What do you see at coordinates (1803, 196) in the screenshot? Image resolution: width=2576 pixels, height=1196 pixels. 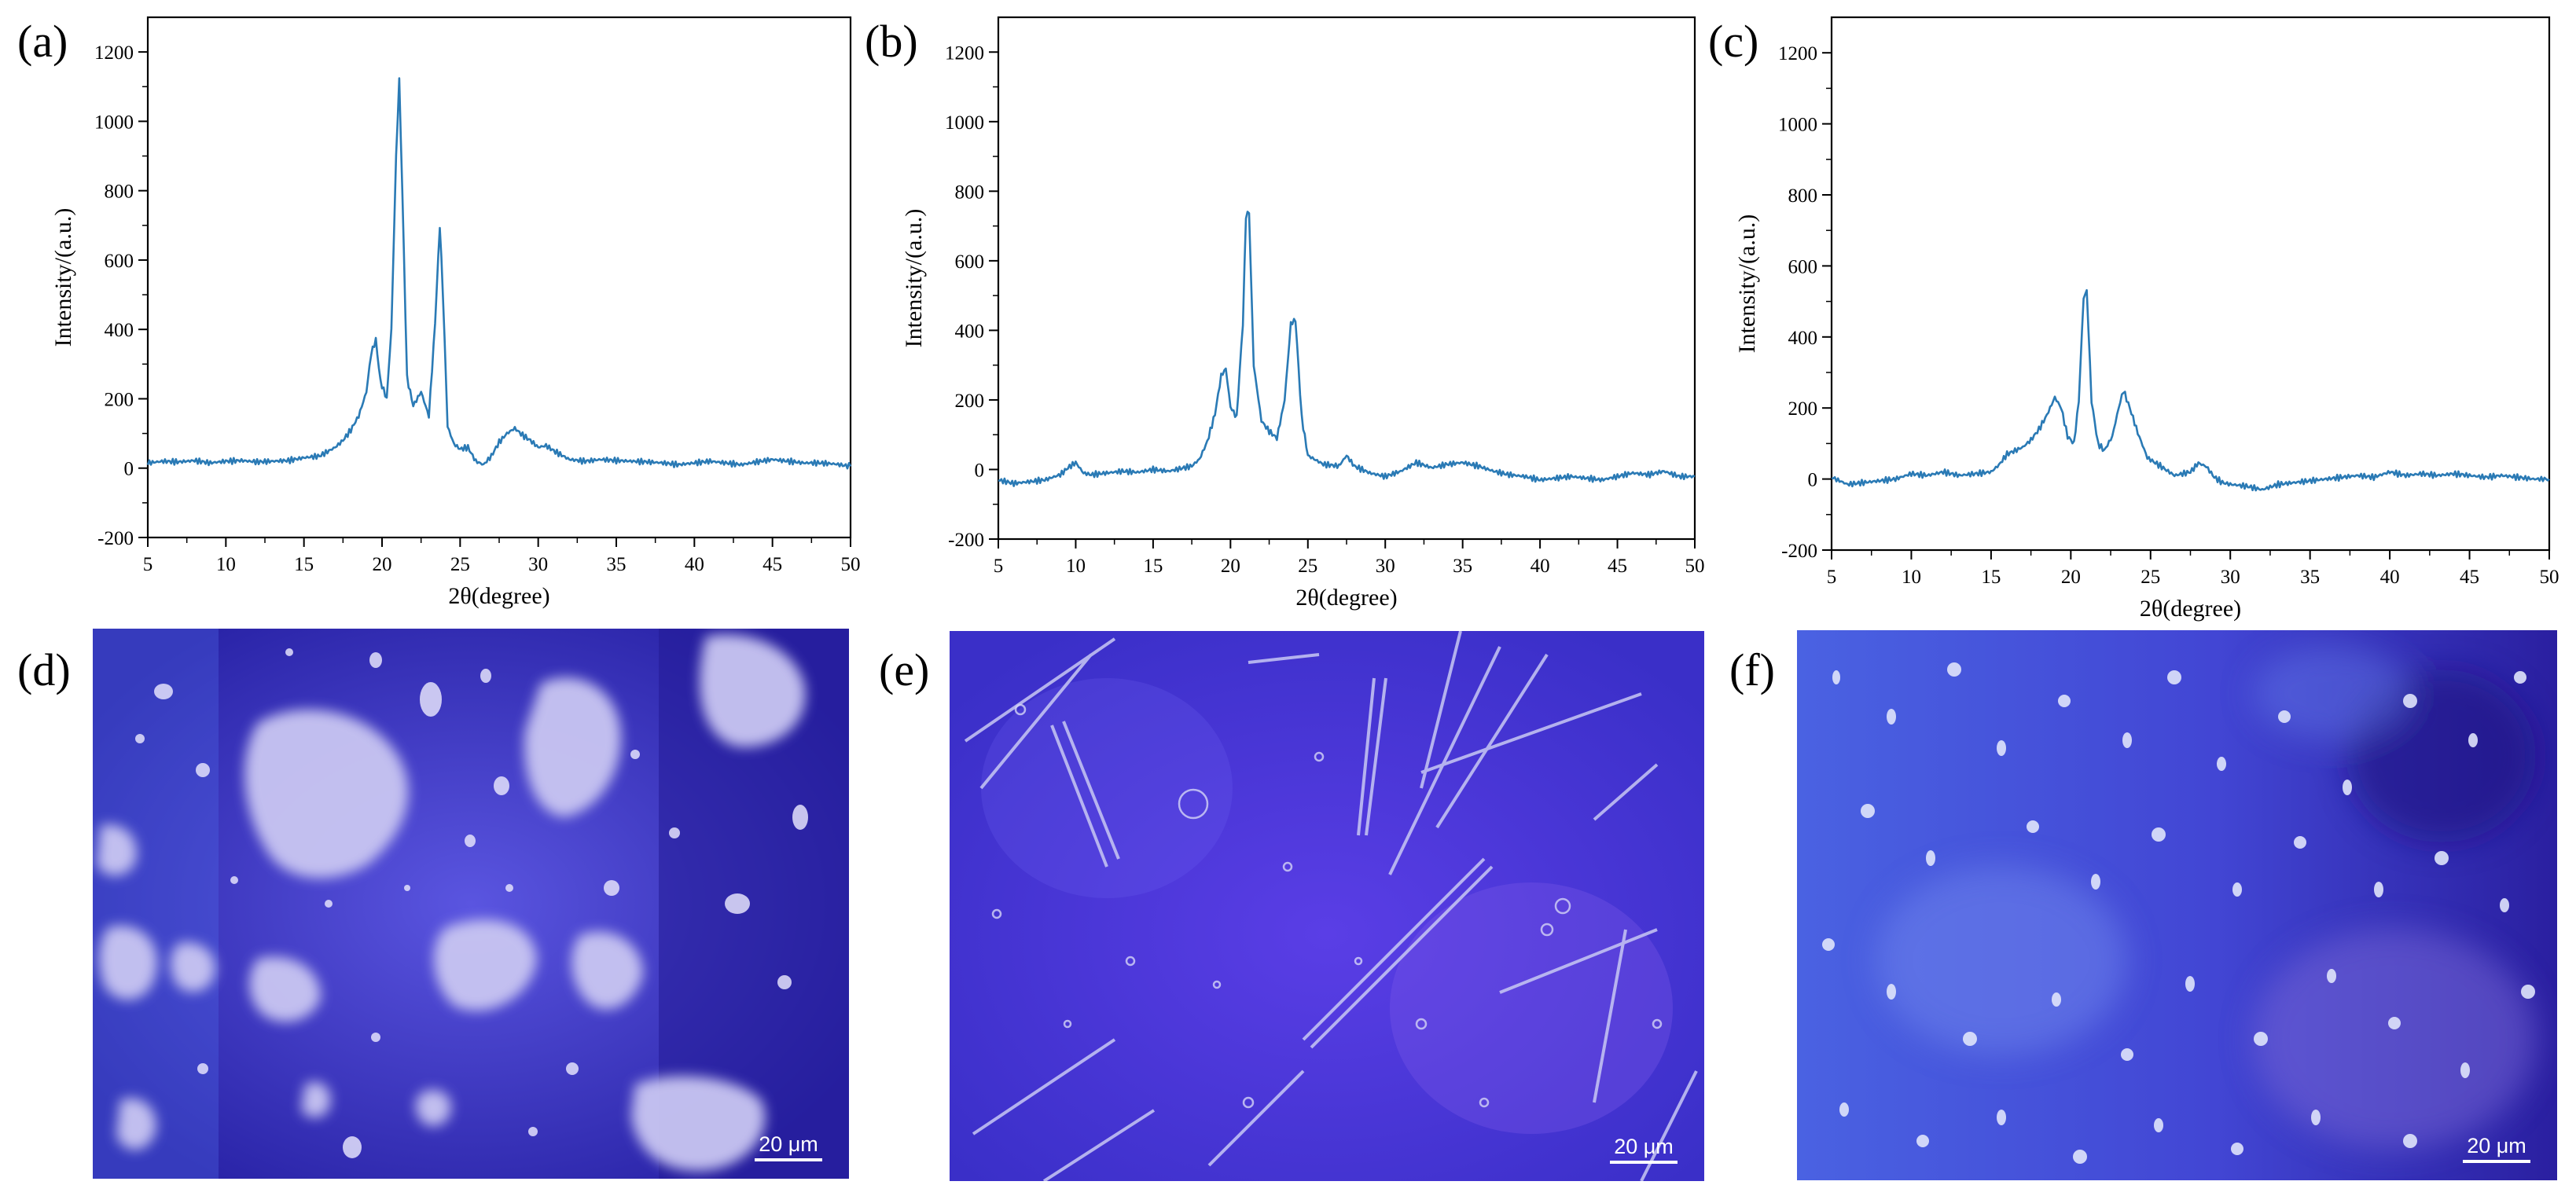 I see `y-tick-label-c: 800` at bounding box center [1803, 196].